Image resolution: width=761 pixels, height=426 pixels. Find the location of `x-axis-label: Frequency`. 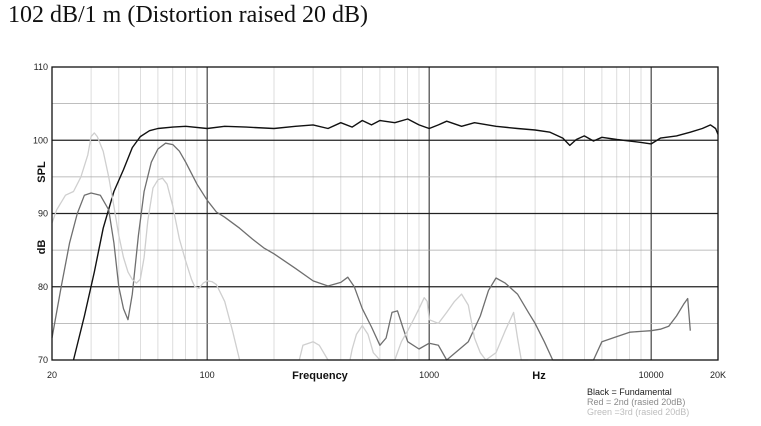

x-axis-label: Frequency is located at coordinates (320, 376).